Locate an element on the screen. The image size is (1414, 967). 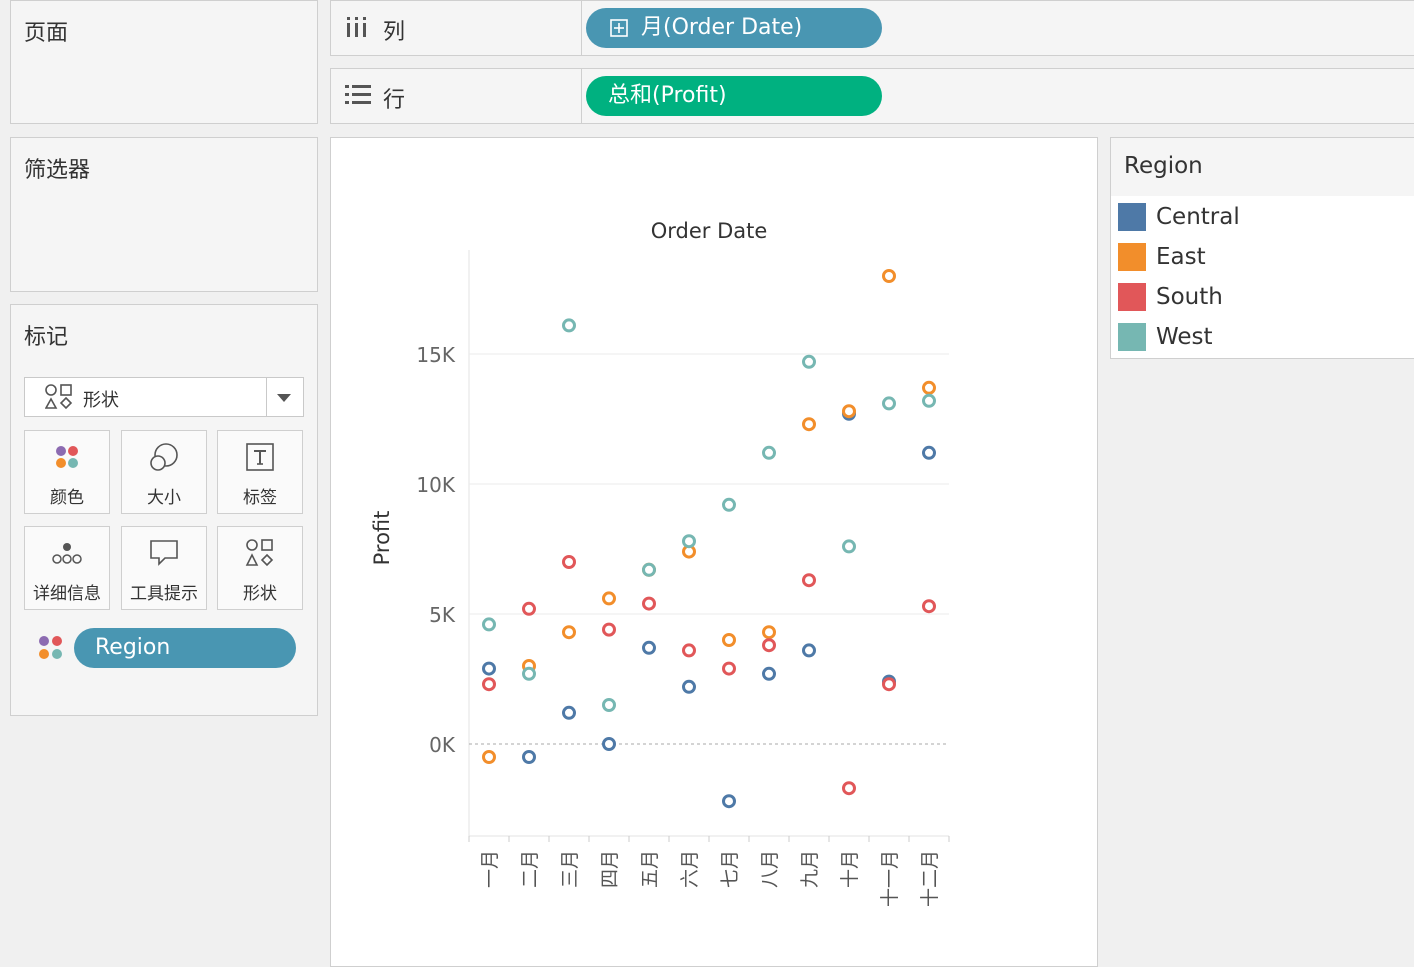
marks-label-button: 标签 is located at coordinates (260, 472).